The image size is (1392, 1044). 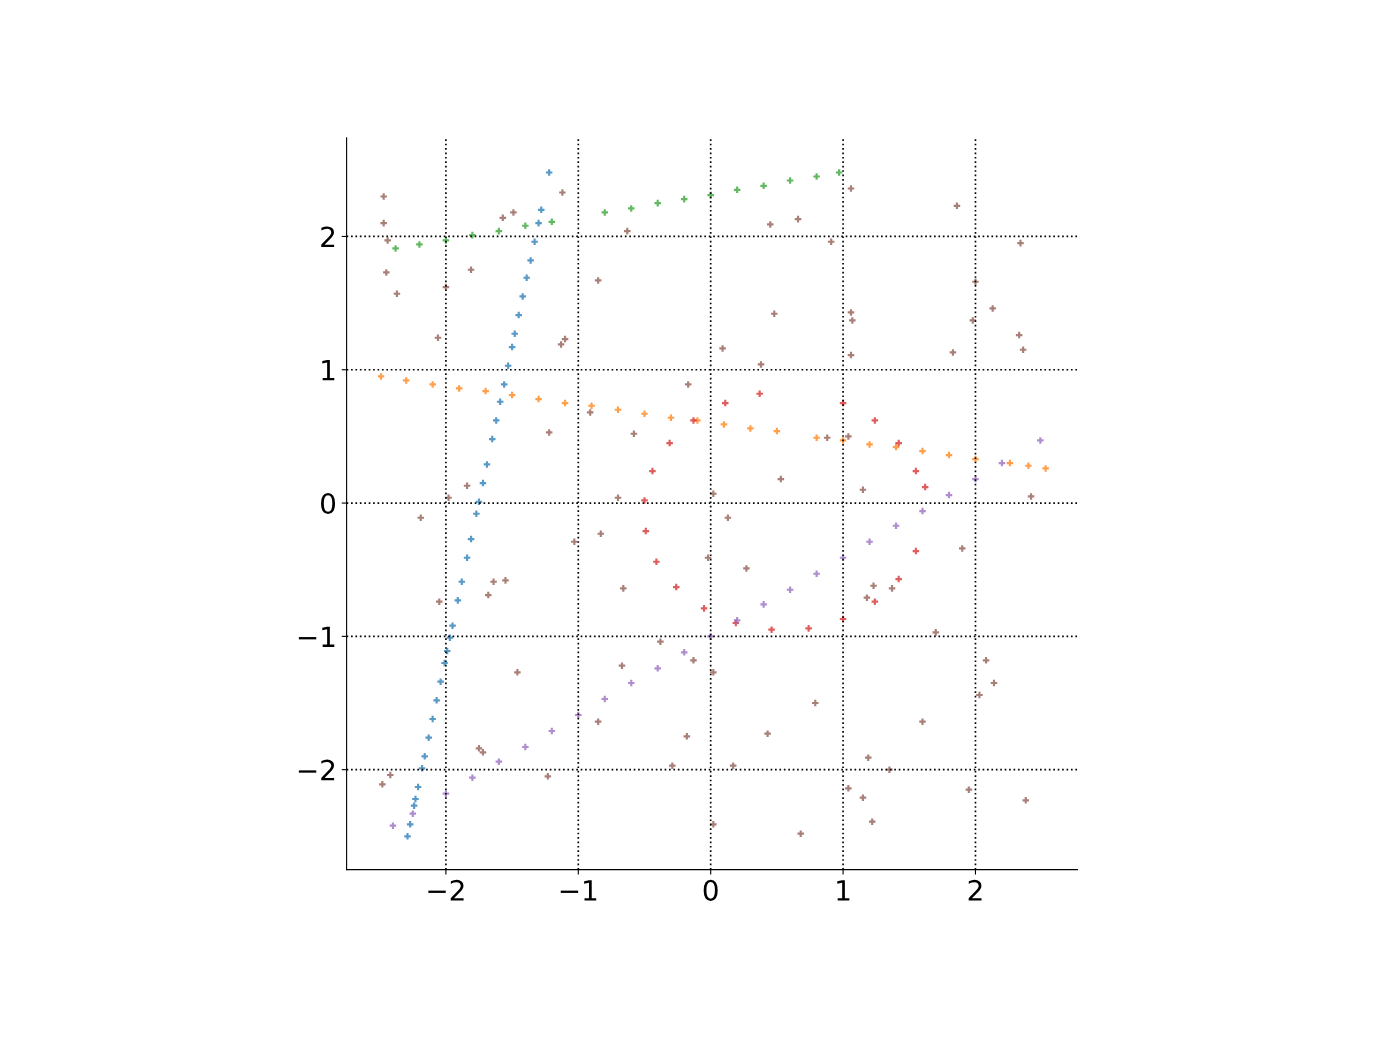 I want to click on x-tick-label: −1, so click(x=578, y=890).